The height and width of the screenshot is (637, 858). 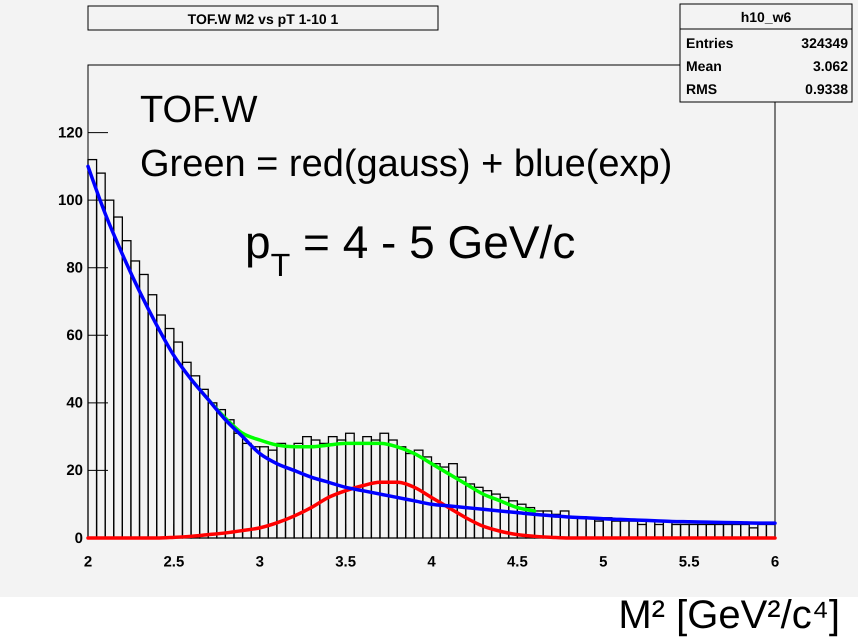 What do you see at coordinates (702, 89) in the screenshot?
I see `annotation: RMS` at bounding box center [702, 89].